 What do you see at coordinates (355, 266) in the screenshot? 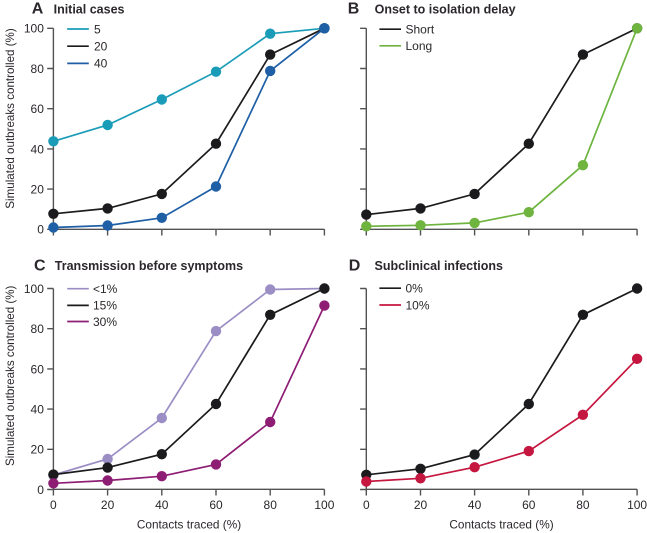
I see `svg-text: D` at bounding box center [355, 266].